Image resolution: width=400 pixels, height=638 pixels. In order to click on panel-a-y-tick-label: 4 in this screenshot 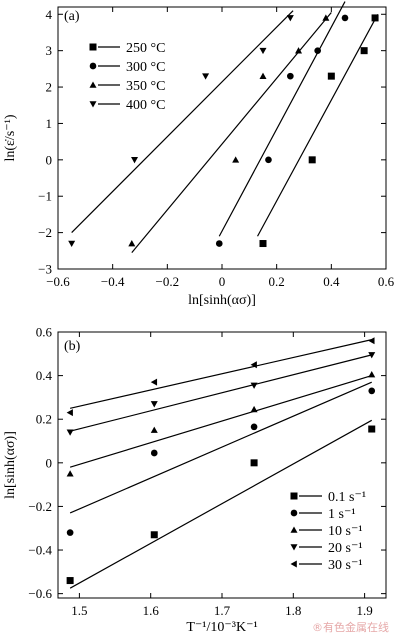, I will do `click(49, 14)`.